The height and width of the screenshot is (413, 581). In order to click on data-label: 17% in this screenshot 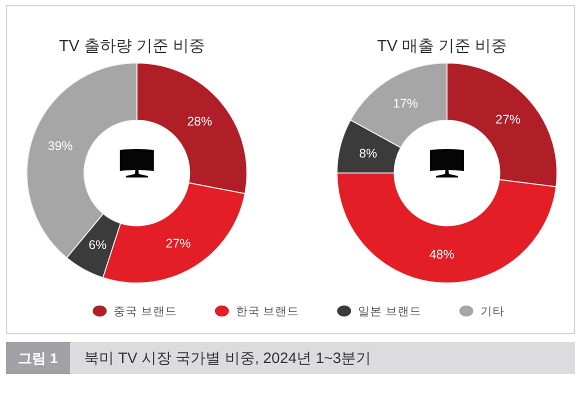, I will do `click(405, 103)`.